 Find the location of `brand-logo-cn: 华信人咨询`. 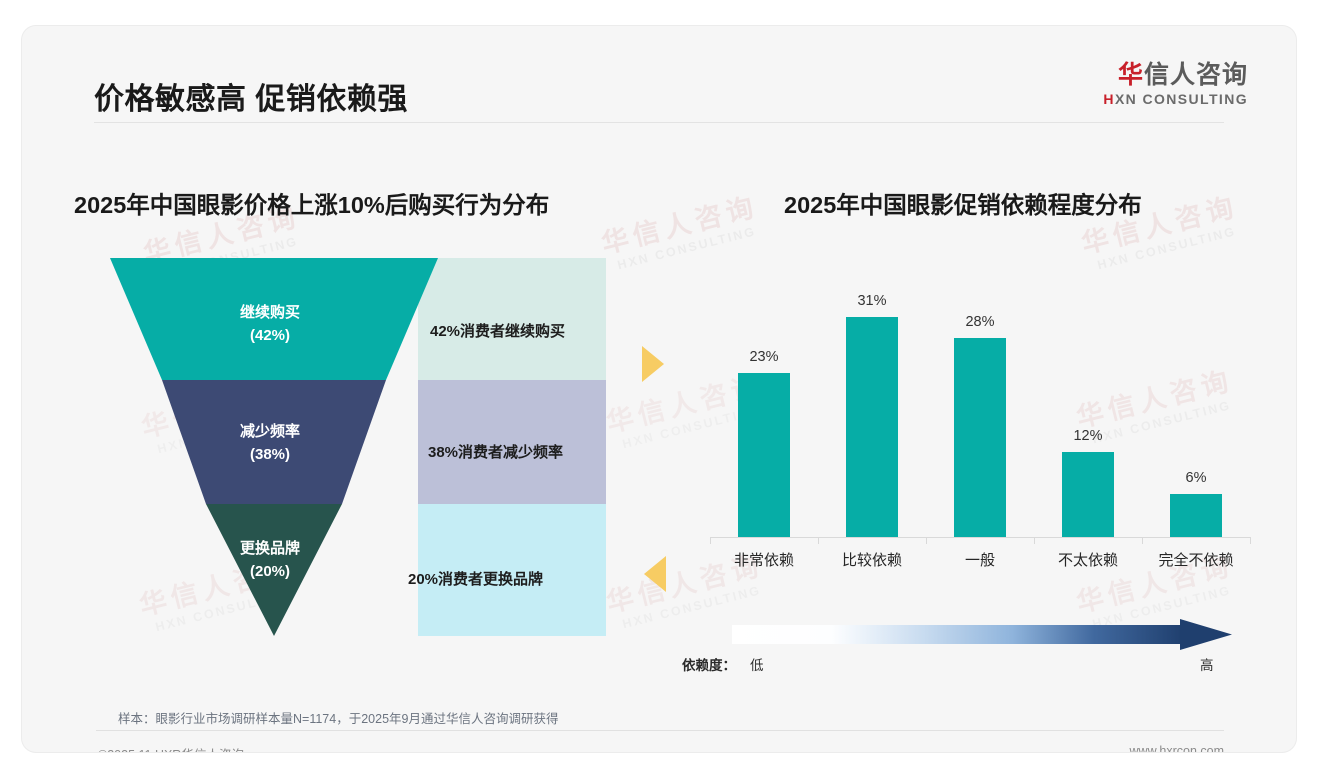

brand-logo-cn: 华信人咨询 is located at coordinates (1175, 75).